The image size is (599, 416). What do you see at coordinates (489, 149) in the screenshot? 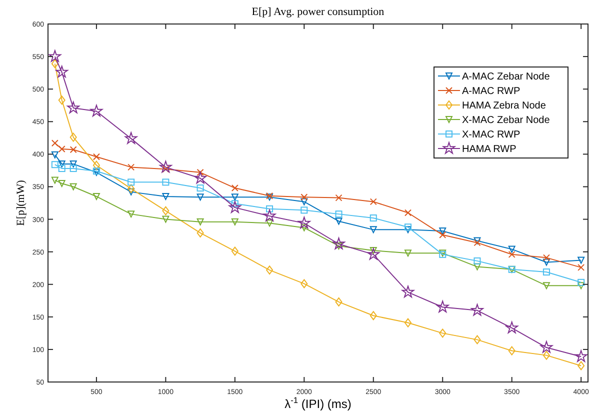
I see `legend-label: HAMA RWP` at bounding box center [489, 149].